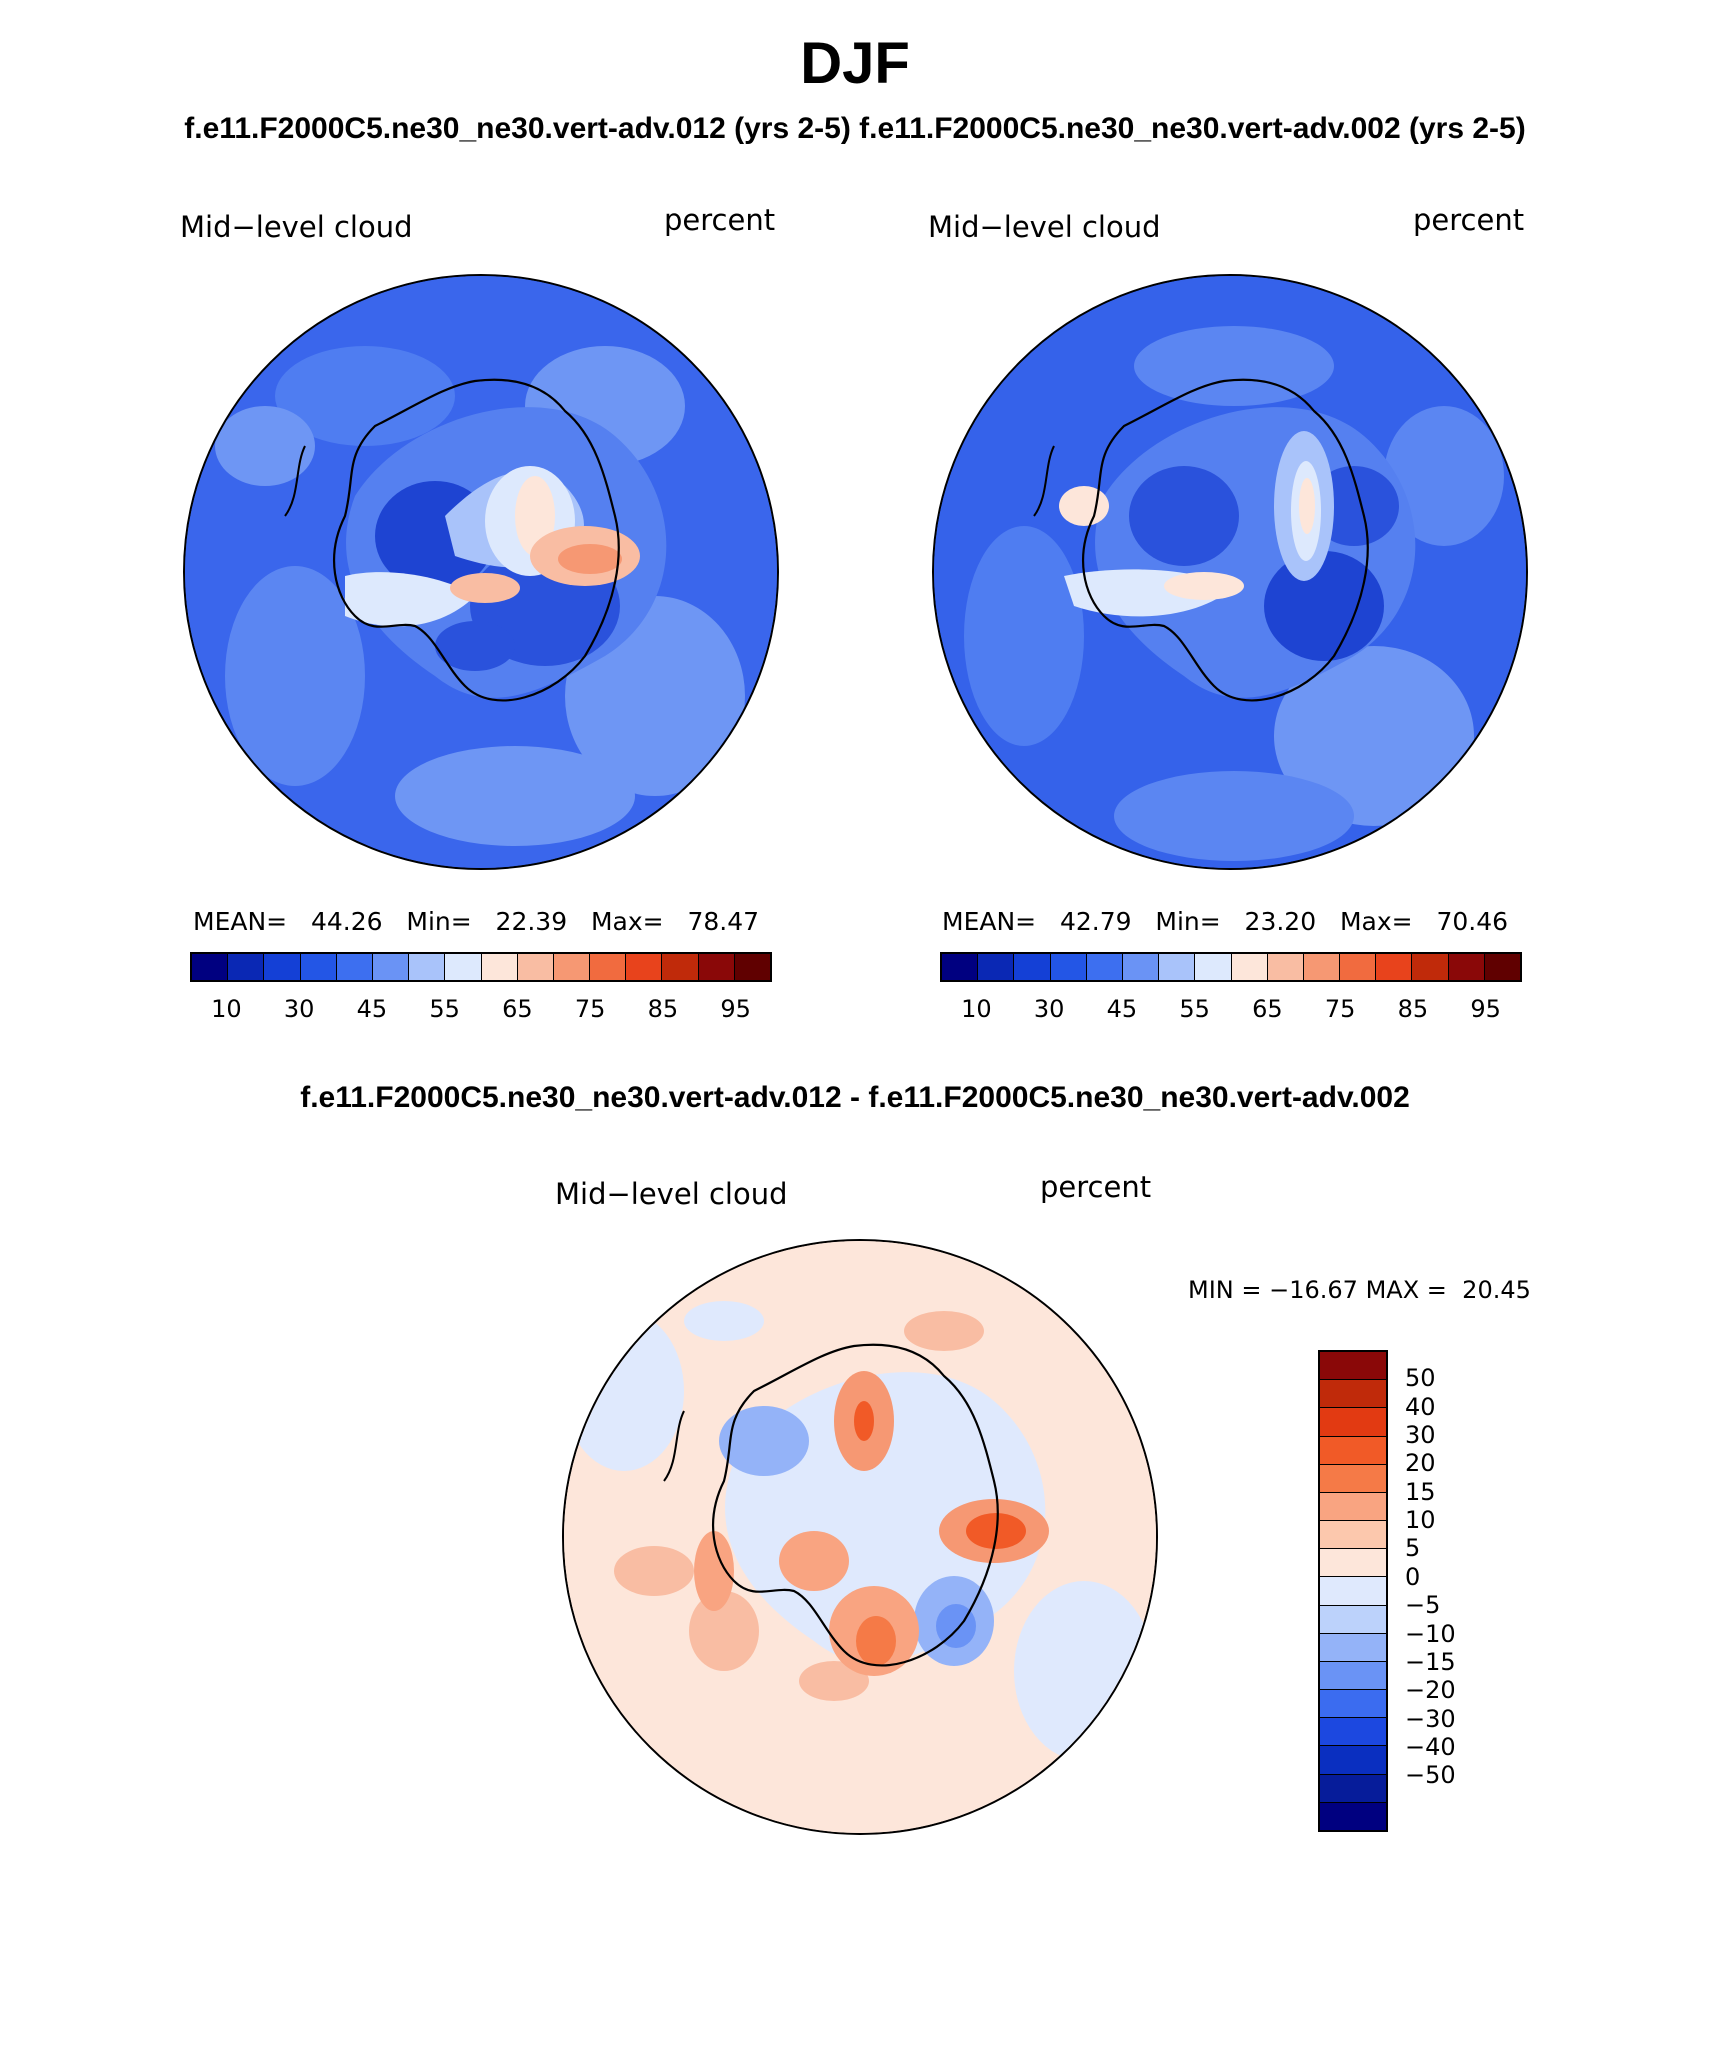  I want to click on panel2-variable-label: Mid−level cloud, so click(1044, 227).